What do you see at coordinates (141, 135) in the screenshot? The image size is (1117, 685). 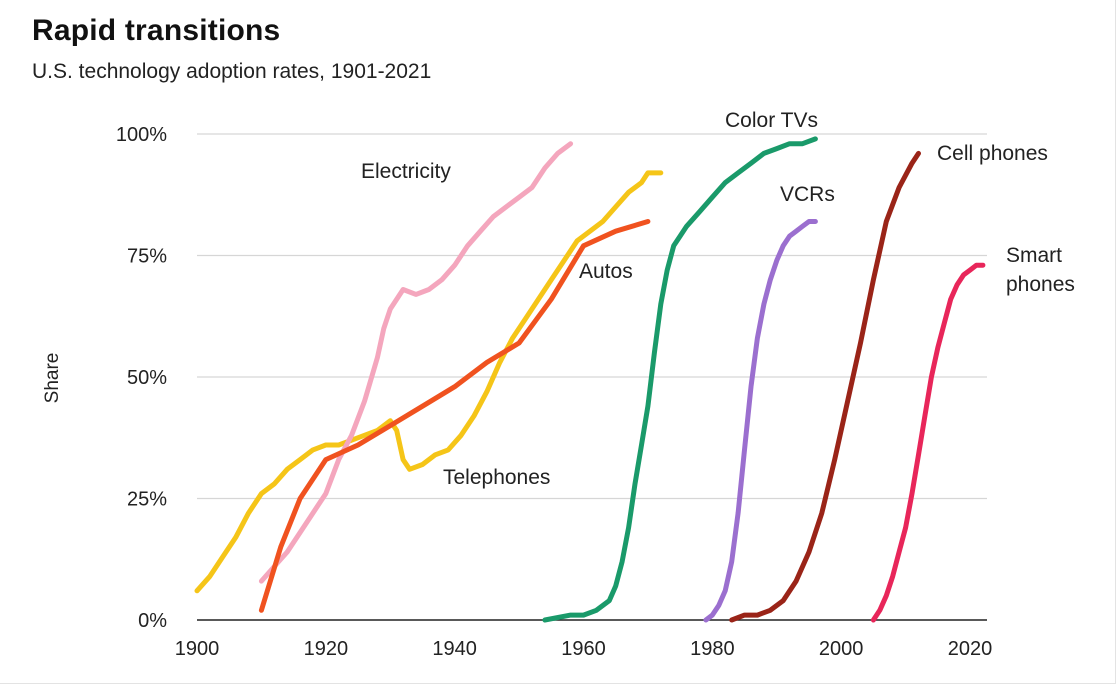 I see `y-tick-100: 100%` at bounding box center [141, 135].